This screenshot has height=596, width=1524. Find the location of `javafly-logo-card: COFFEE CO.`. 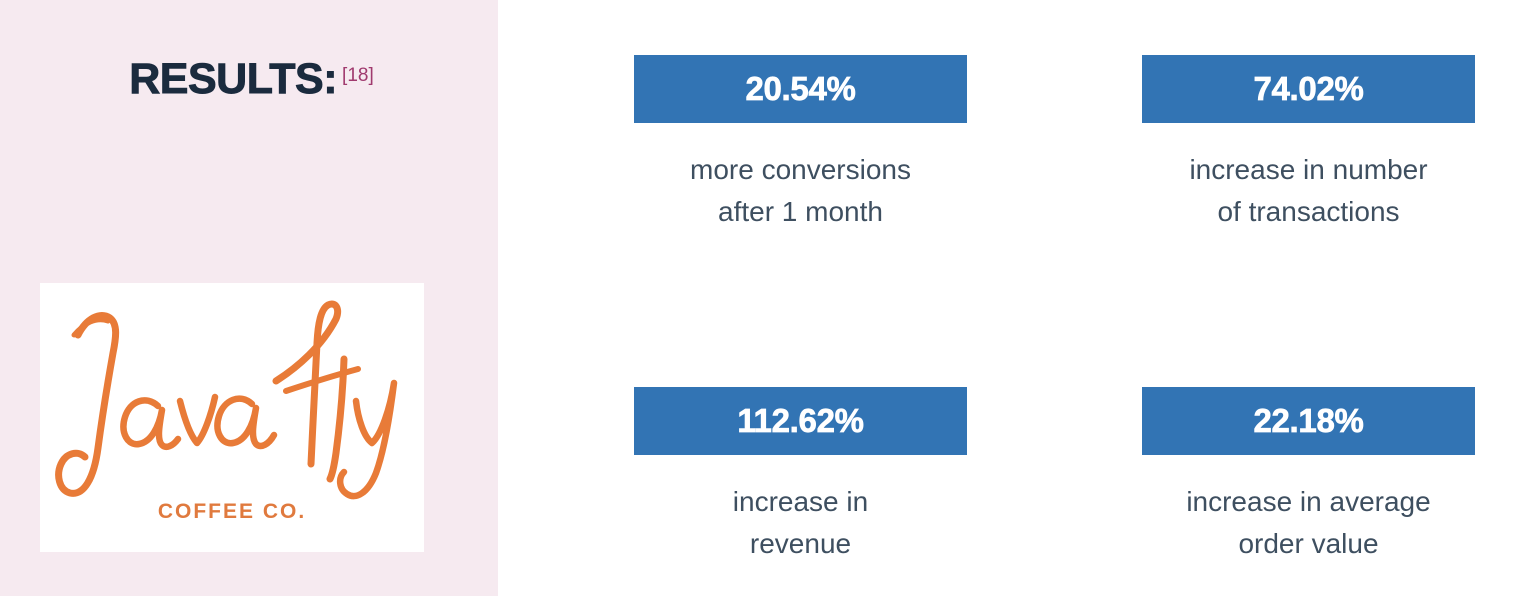

javafly-logo-card: COFFEE CO. is located at coordinates (232, 417).